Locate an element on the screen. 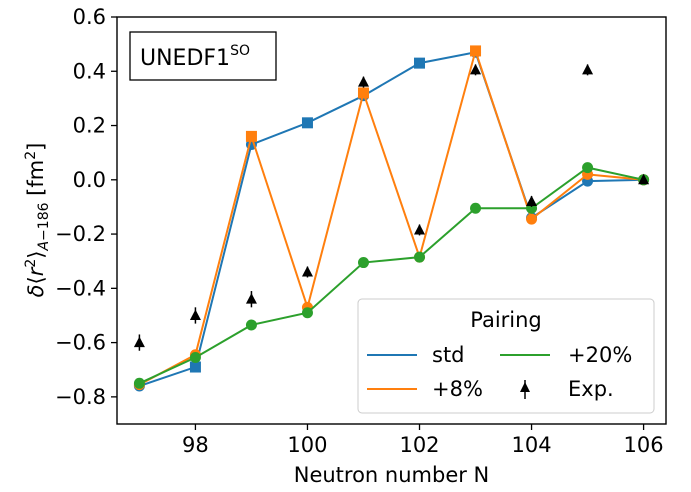 This screenshot has width=691, height=492. svg-text: +8% is located at coordinates (457, 389).